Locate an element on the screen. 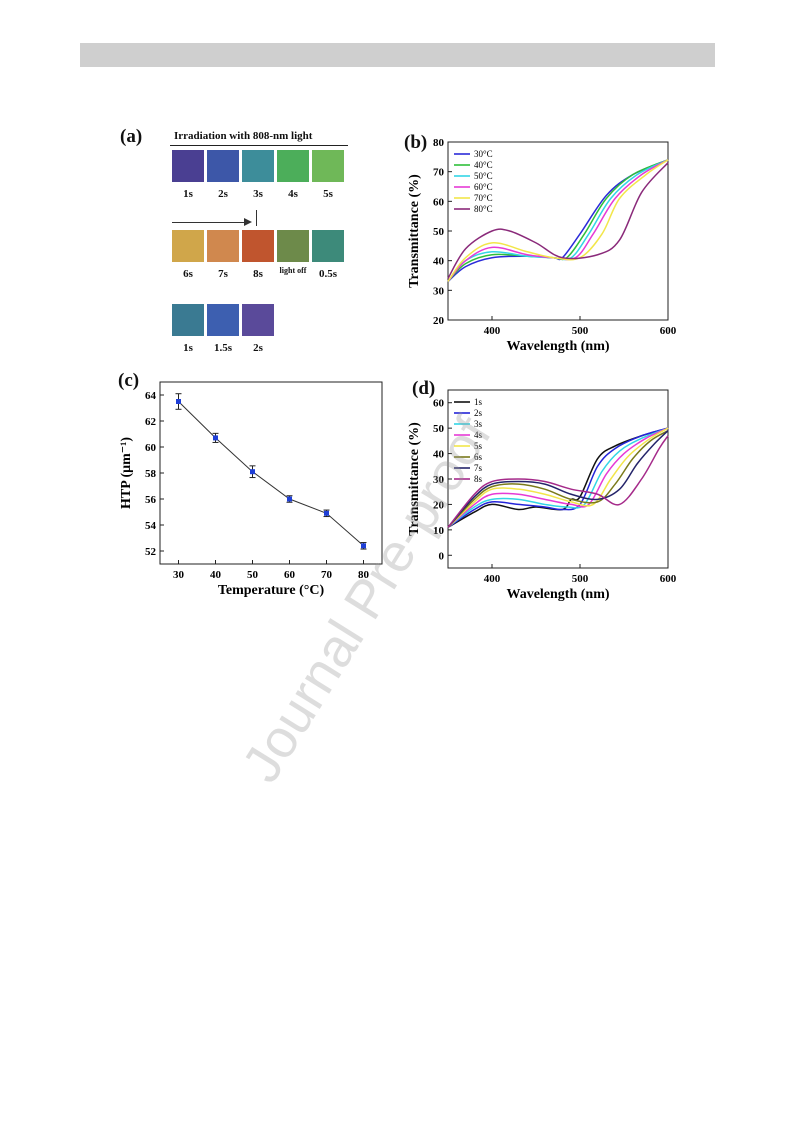 This screenshot has width=793, height=1123. legend-label: 8s is located at coordinates (478, 479).